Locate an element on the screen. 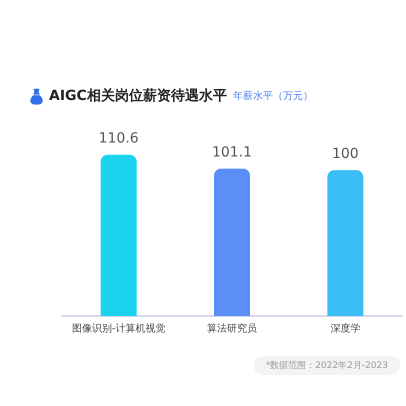 This screenshot has height=406, width=406. x-tick-label: 深度学 is located at coordinates (345, 328).